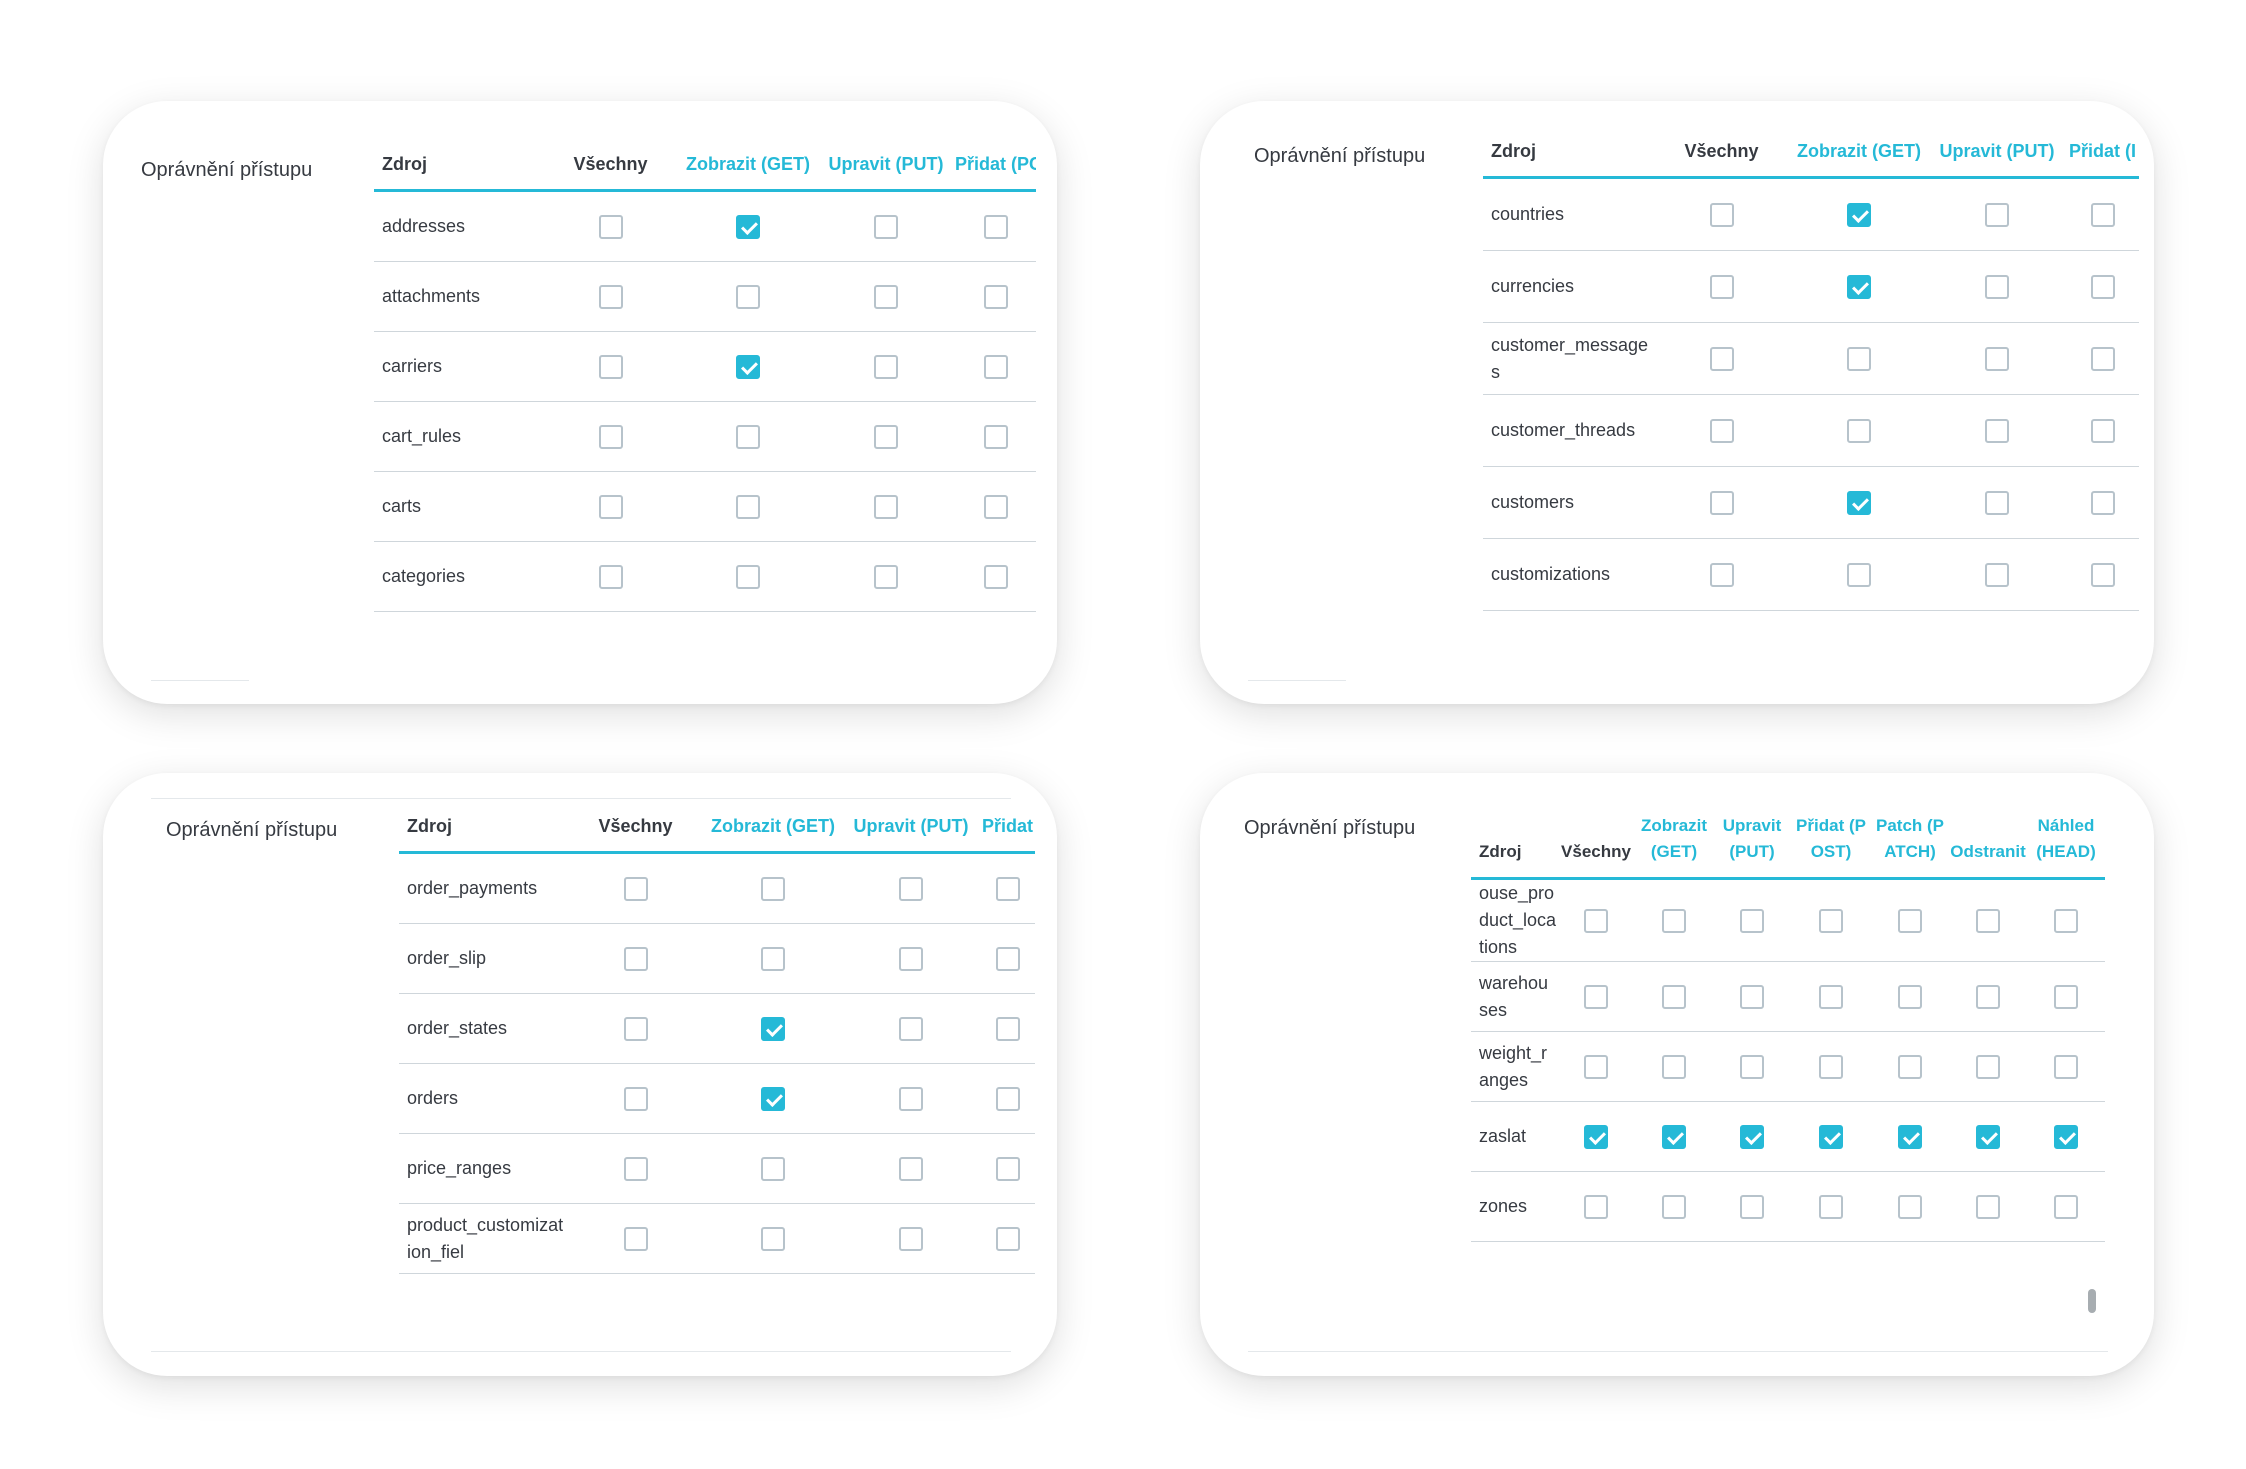 The width and height of the screenshot is (2246, 1469). I want to click on scrollbar-thumb, so click(2092, 1301).